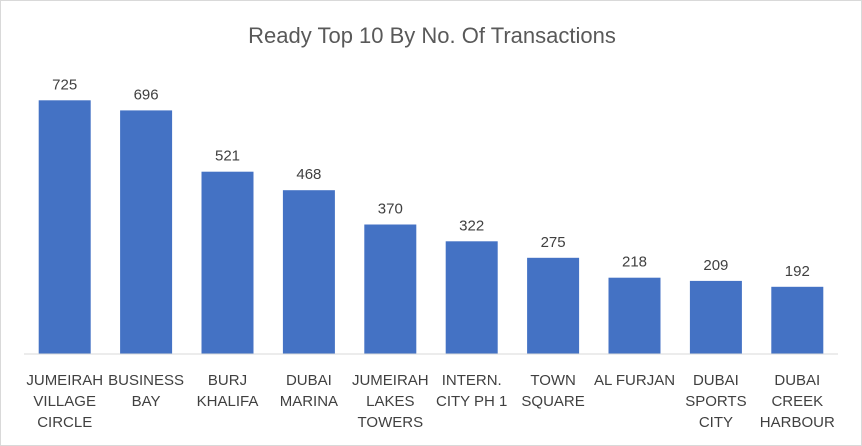 The height and width of the screenshot is (446, 862). What do you see at coordinates (228, 391) in the screenshot?
I see `category-label-3: BURJ KHALIFA` at bounding box center [228, 391].